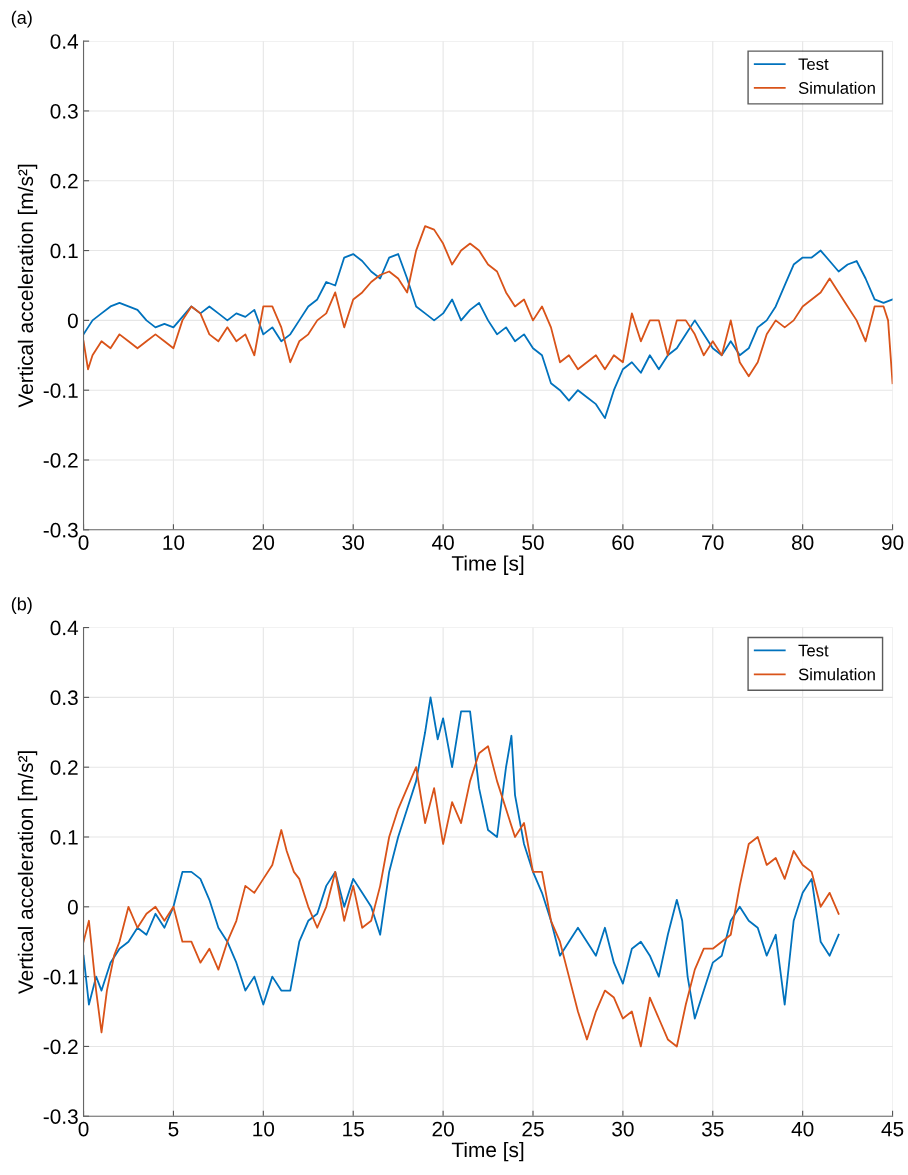  Describe the element at coordinates (21, 605) in the screenshot. I see `text: (b)` at that location.